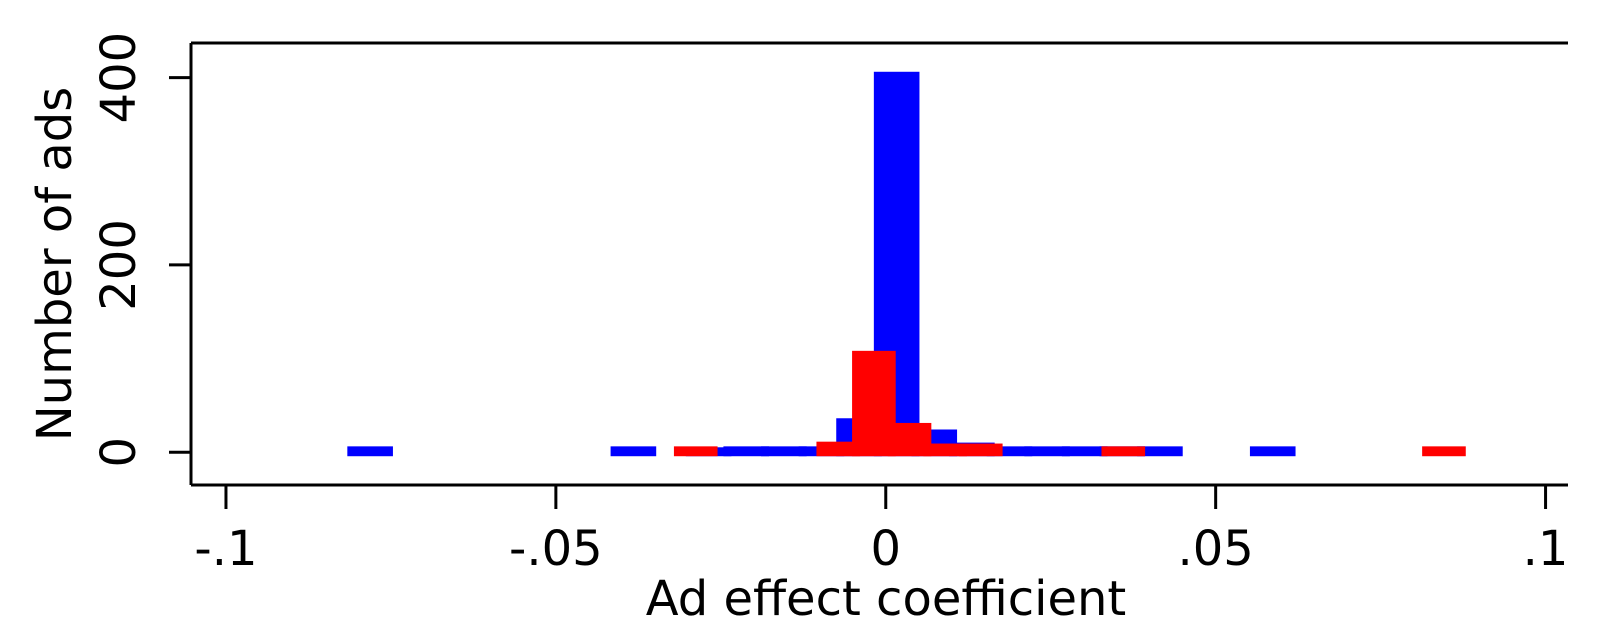 The image size is (1614, 641). I want to click on x-tick-label: .1, so click(1546, 549).